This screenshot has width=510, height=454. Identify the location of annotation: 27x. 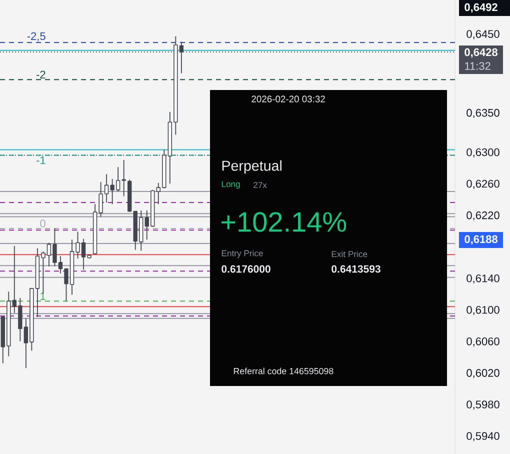
(260, 185).